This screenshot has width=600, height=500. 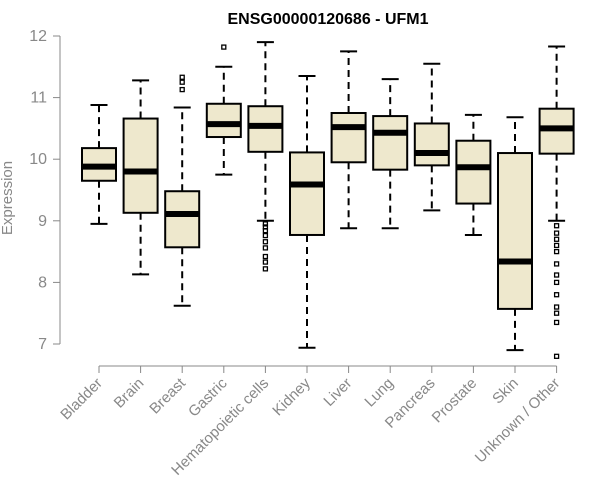 I want to click on y-axis: 7 8 9 10 11 12, so click(x=45, y=190).